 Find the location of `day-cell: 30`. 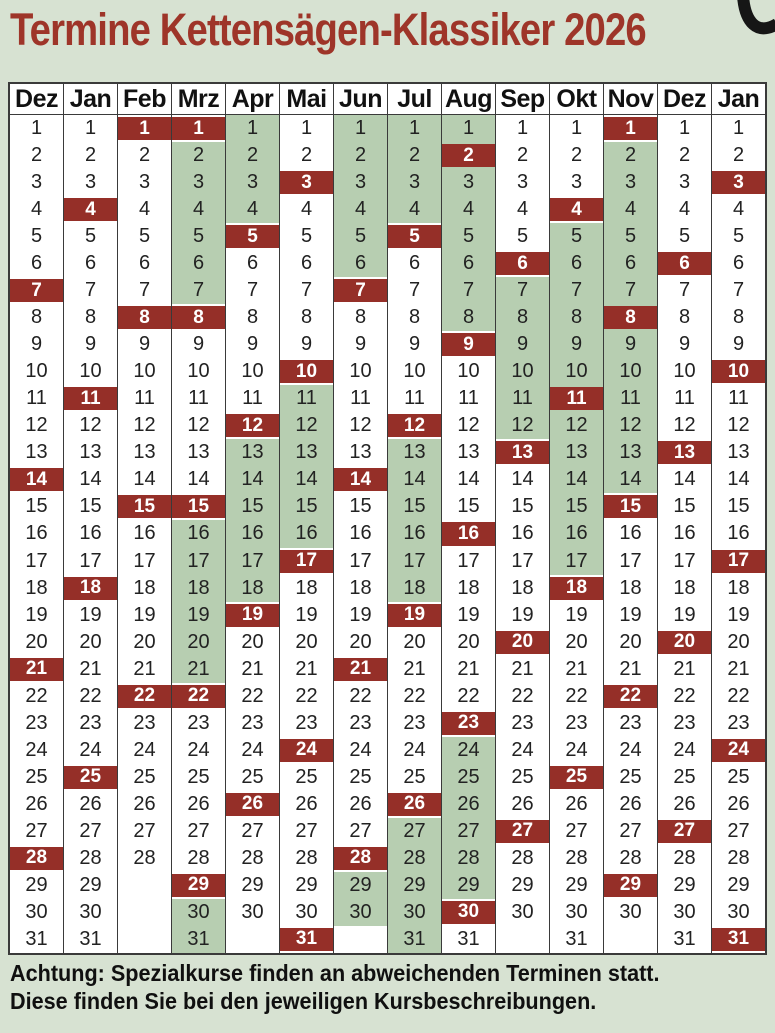

day-cell: 30 is located at coordinates (360, 912).